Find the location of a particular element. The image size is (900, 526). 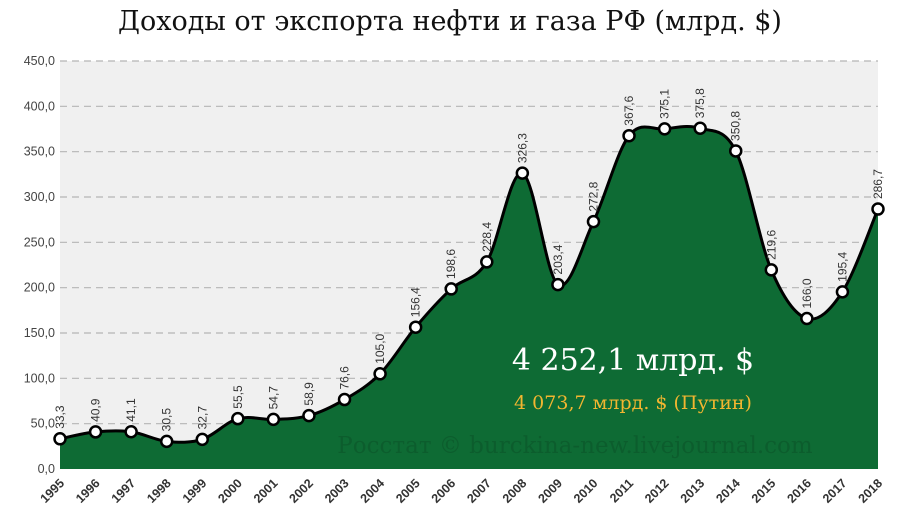

data-label: 30,5 is located at coordinates (167, 420).